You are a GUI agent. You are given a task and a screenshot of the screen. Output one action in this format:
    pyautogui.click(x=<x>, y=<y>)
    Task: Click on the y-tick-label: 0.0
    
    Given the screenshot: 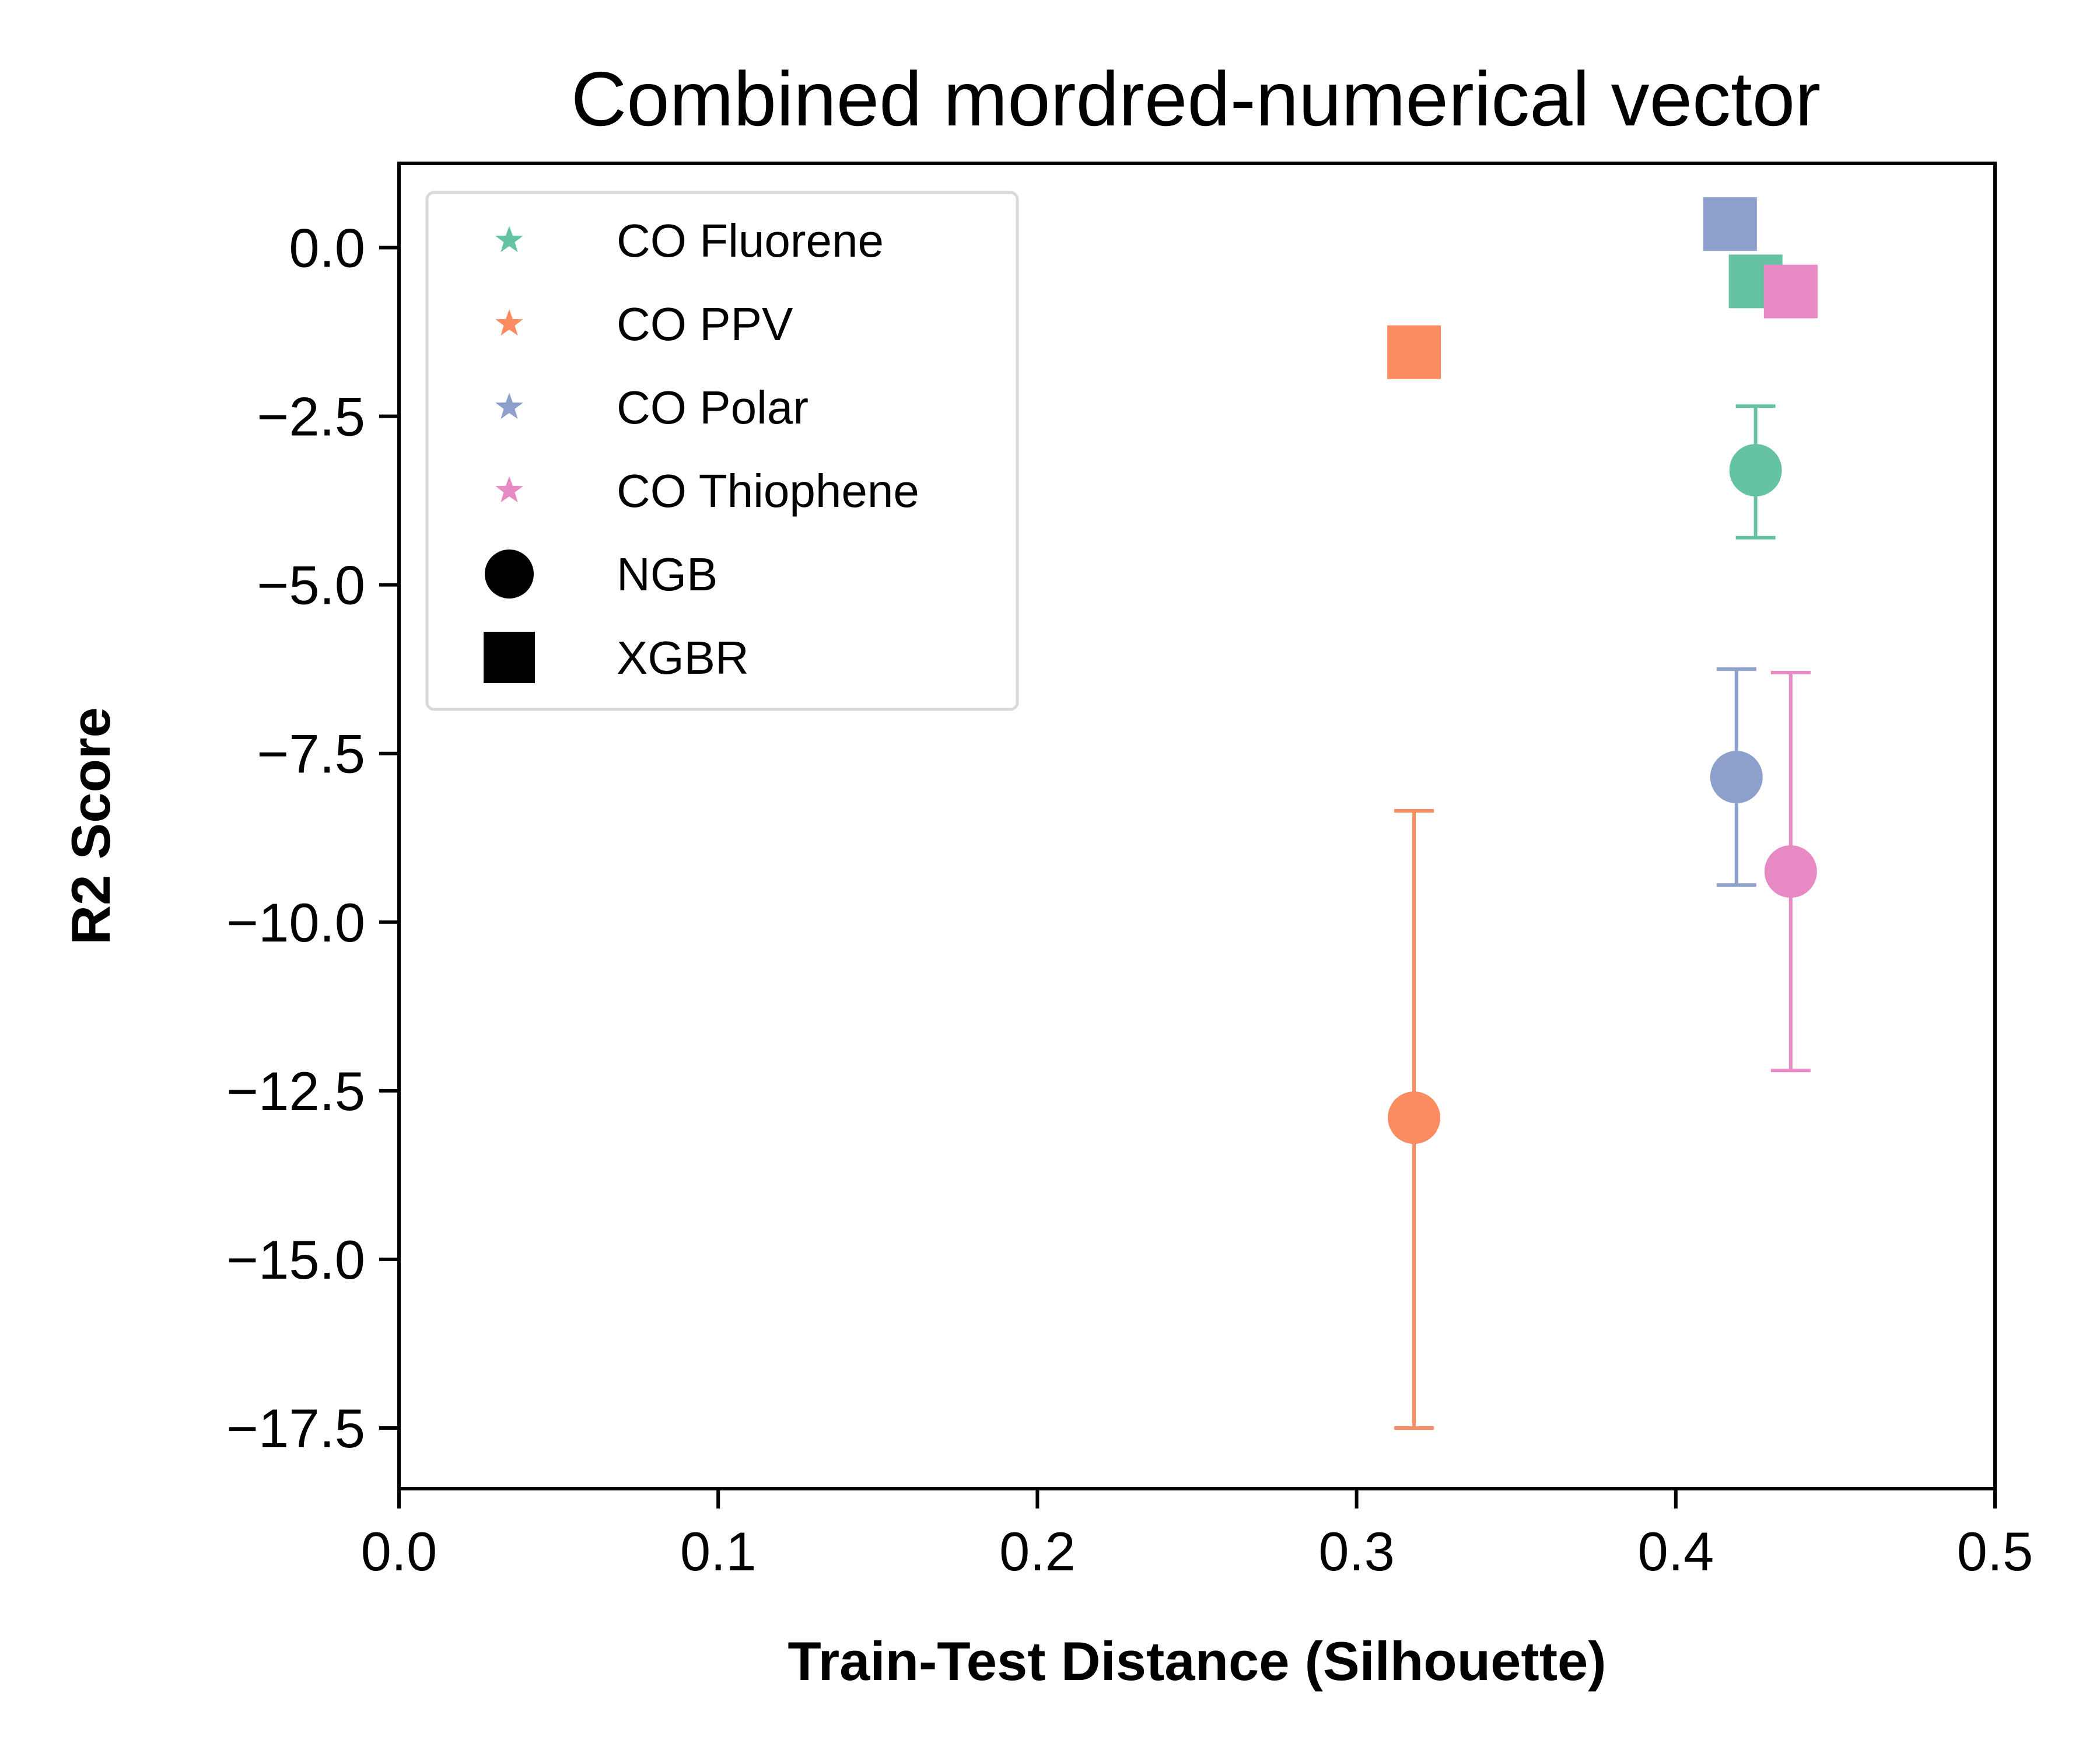 What is the action you would take?
    pyautogui.click(x=327, y=249)
    